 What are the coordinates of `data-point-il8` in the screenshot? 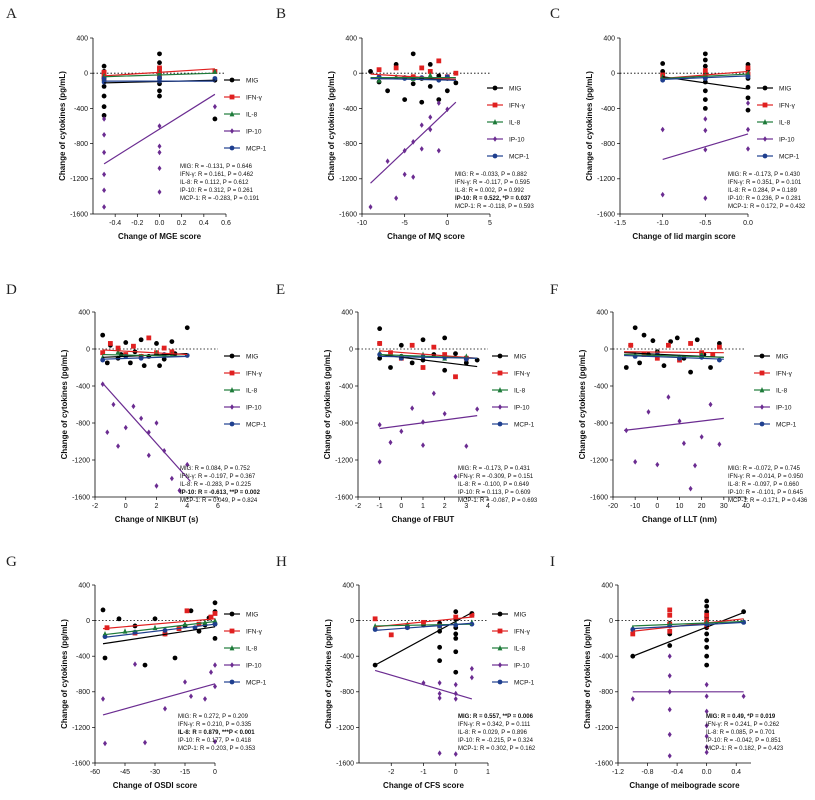 It's located at (430, 74).